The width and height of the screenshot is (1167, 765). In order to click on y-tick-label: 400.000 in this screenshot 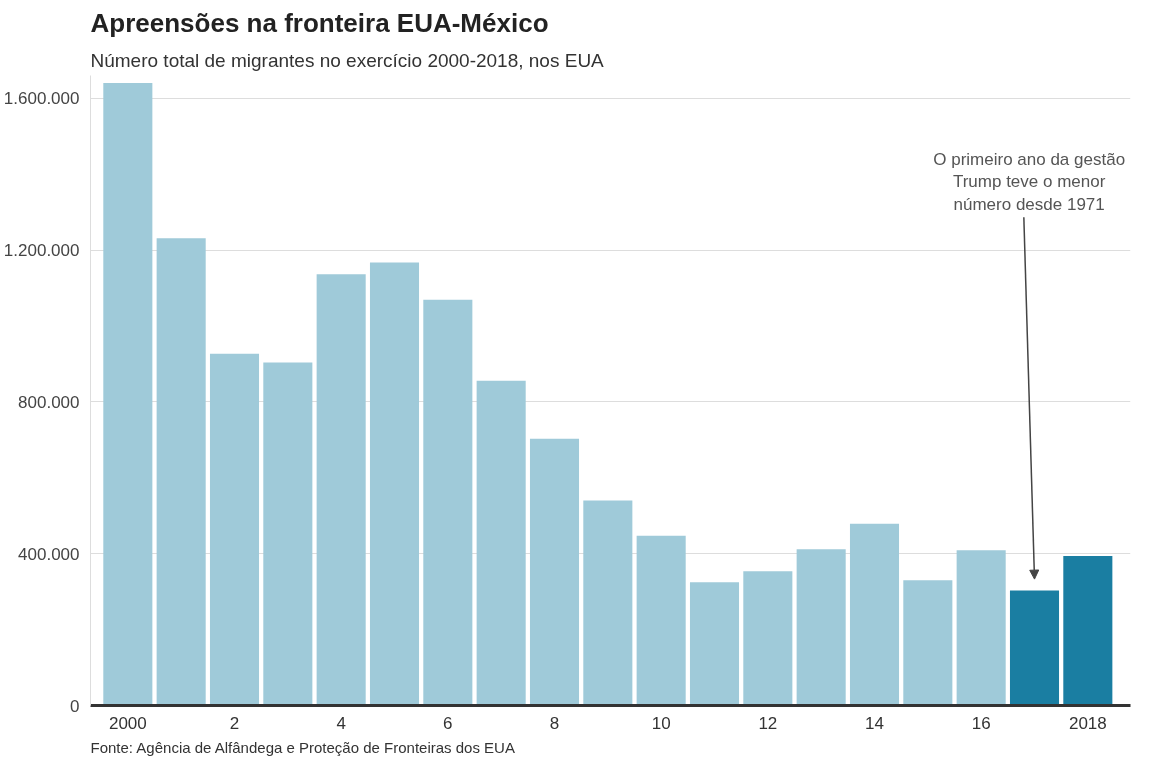, I will do `click(49, 554)`.